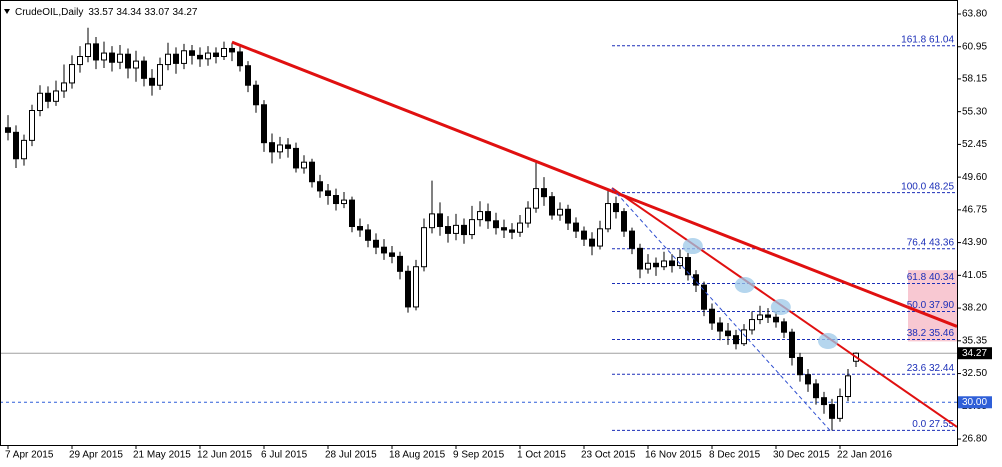 This screenshot has height=467, width=1002. What do you see at coordinates (735, 455) in the screenshot?
I see `x-tick-label: 8 Dec 2015` at bounding box center [735, 455].